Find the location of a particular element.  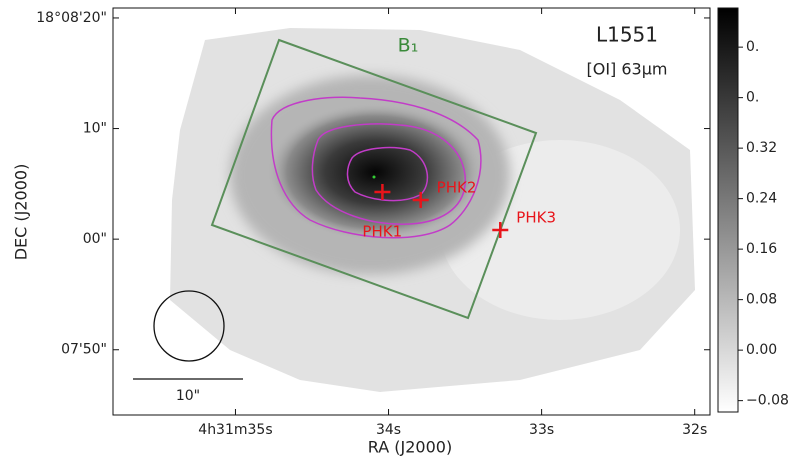

box-label: B₁ is located at coordinates (408, 46).